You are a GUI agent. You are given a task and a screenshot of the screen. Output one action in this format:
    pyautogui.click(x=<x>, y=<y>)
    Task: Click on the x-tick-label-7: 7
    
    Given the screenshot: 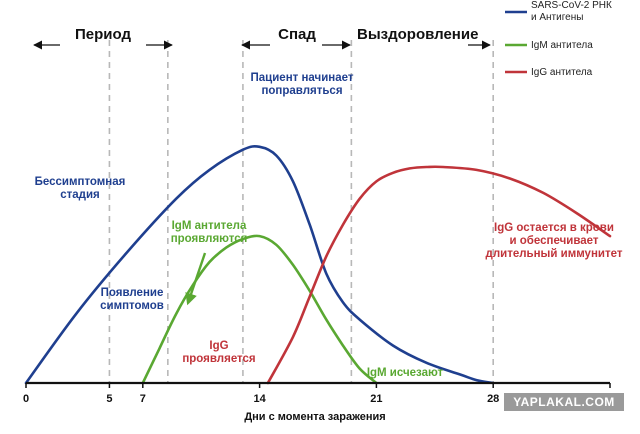 What is the action you would take?
    pyautogui.click(x=143, y=399)
    